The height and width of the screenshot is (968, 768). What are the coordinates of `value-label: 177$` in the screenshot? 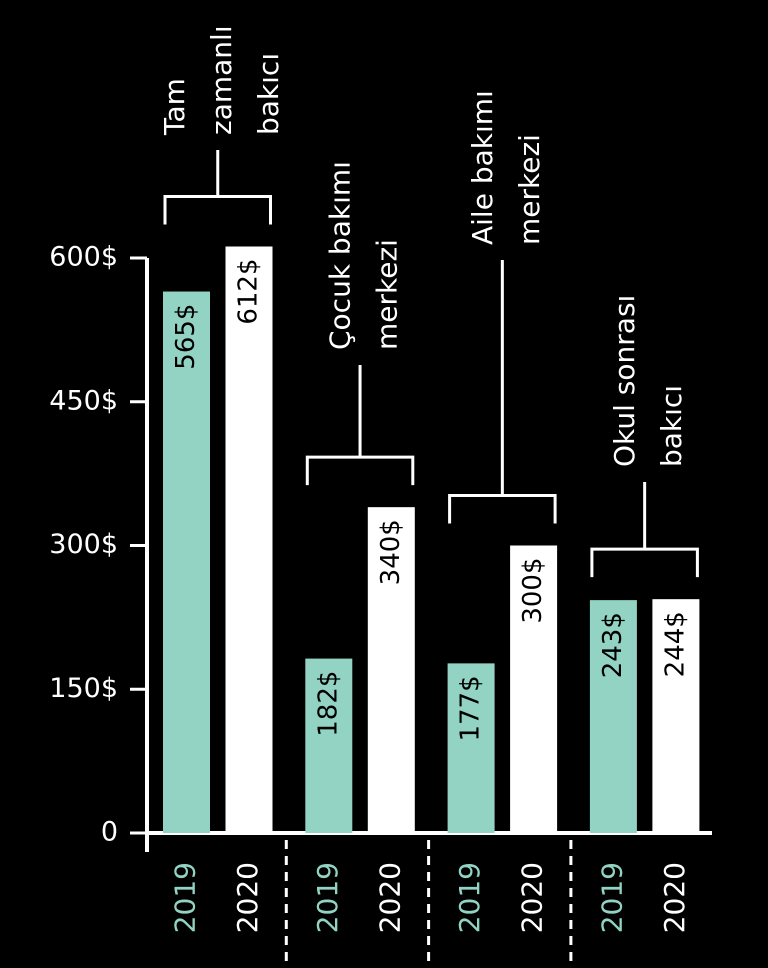 It's located at (471, 708).